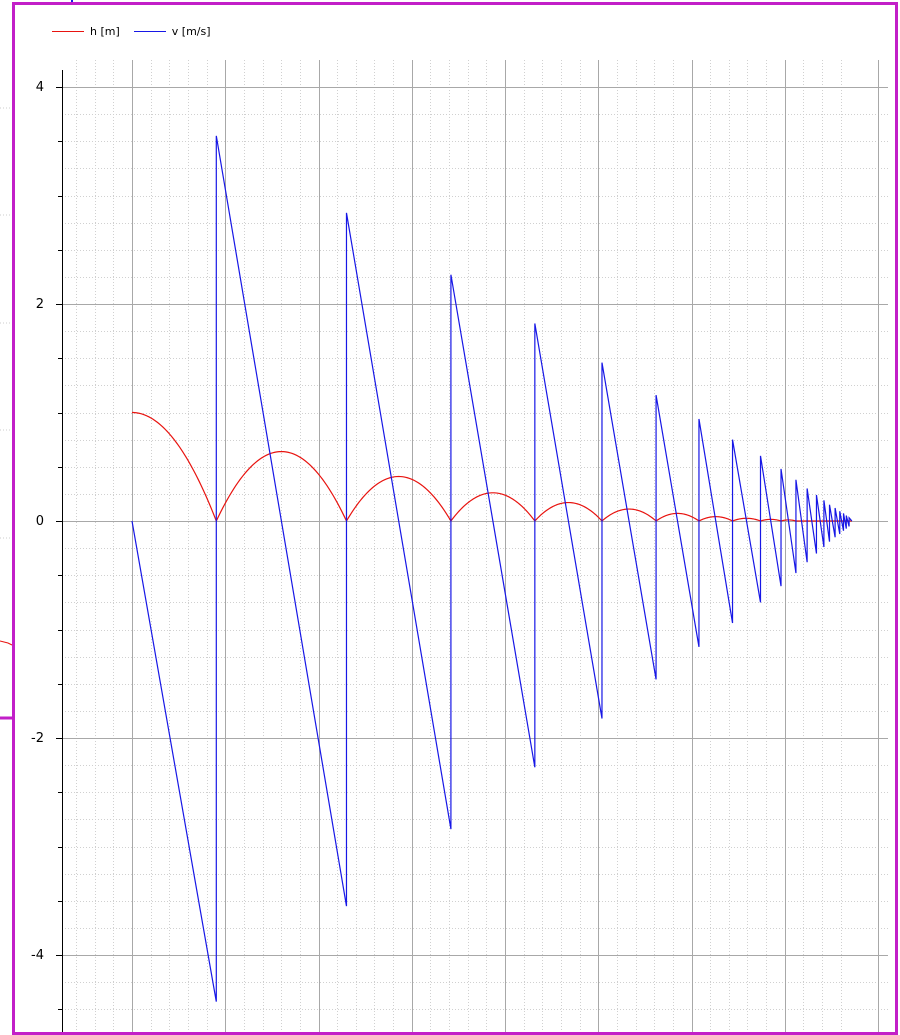 The image size is (900, 1035). What do you see at coordinates (86, 31) in the screenshot?
I see `legend-item-h: h [m]` at bounding box center [86, 31].